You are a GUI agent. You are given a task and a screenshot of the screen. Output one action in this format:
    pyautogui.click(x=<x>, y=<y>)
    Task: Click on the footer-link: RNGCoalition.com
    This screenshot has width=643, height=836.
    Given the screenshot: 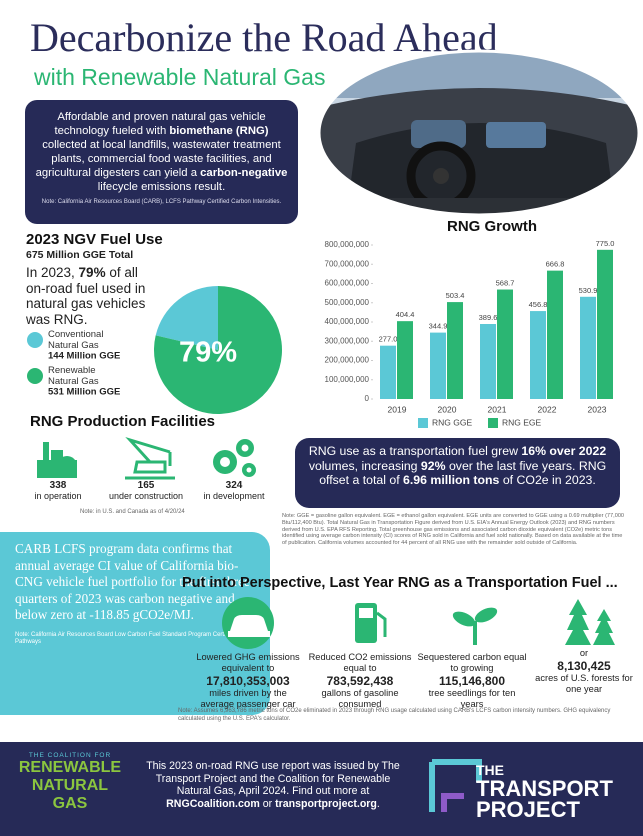 What is the action you would take?
    pyautogui.click(x=213, y=803)
    